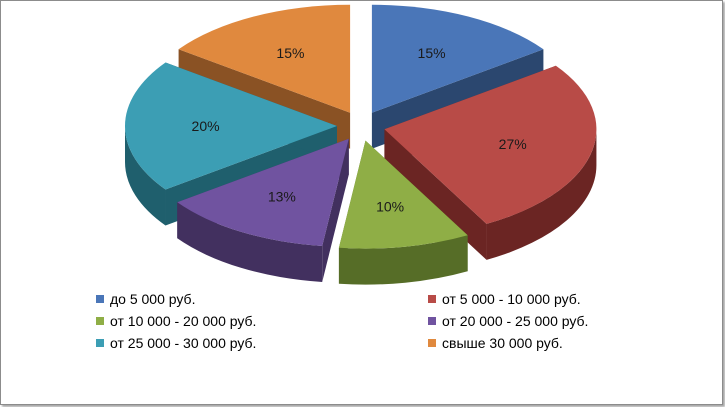 Image resolution: width=725 pixels, height=407 pixels. What do you see at coordinates (435, 194) in the screenshot?
I see `slice-side` at bounding box center [435, 194].